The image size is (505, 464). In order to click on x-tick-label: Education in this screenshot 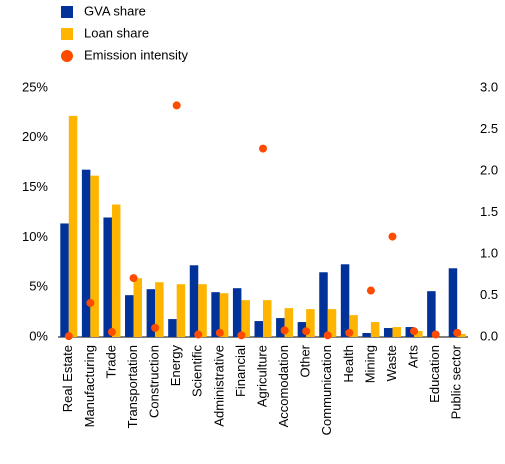, I will do `click(434, 374)`.